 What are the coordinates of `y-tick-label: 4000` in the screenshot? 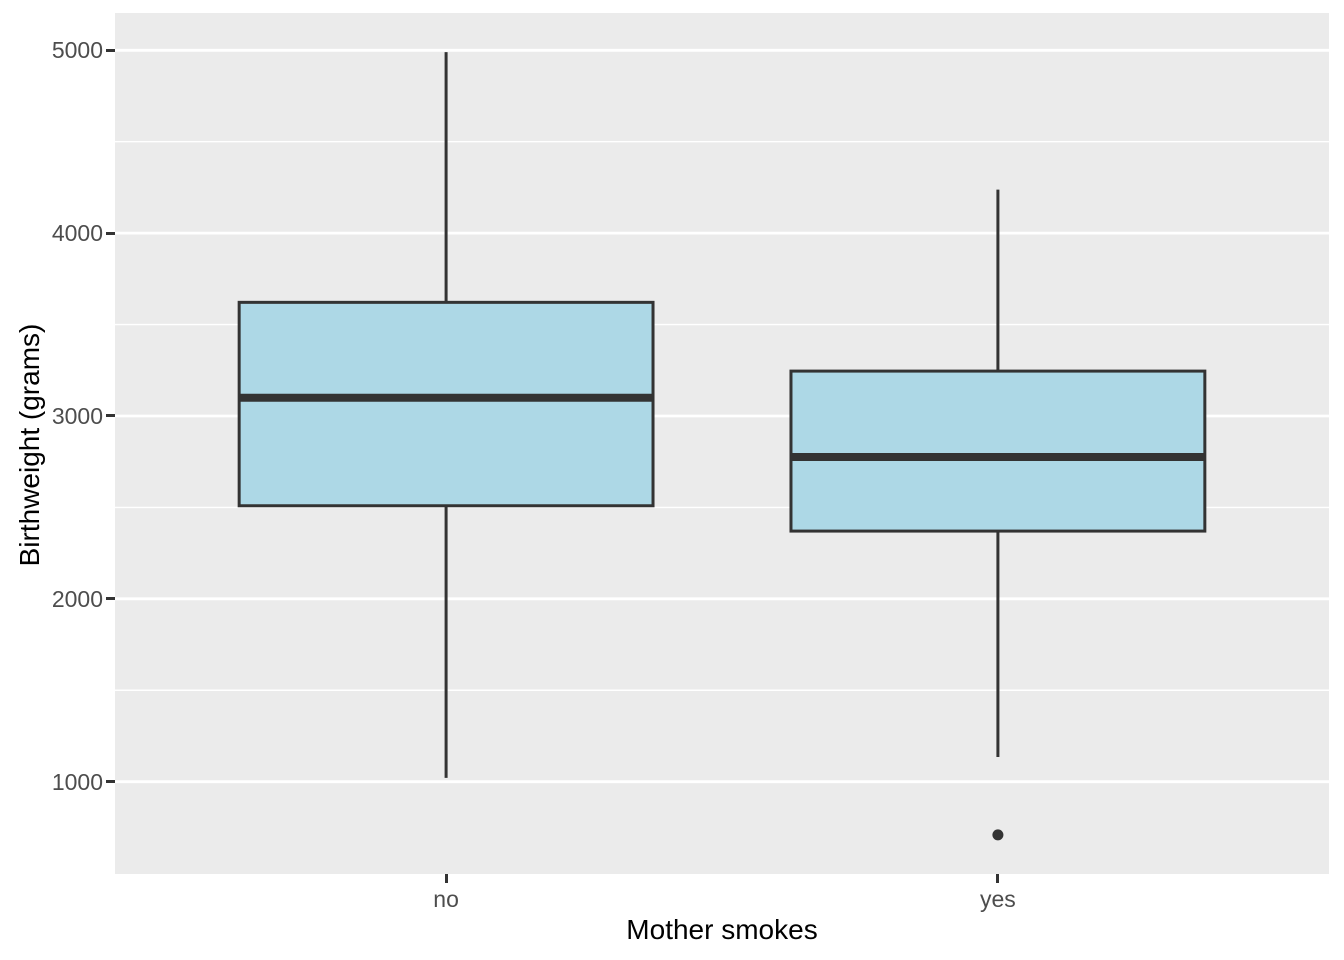 It's located at (77, 233).